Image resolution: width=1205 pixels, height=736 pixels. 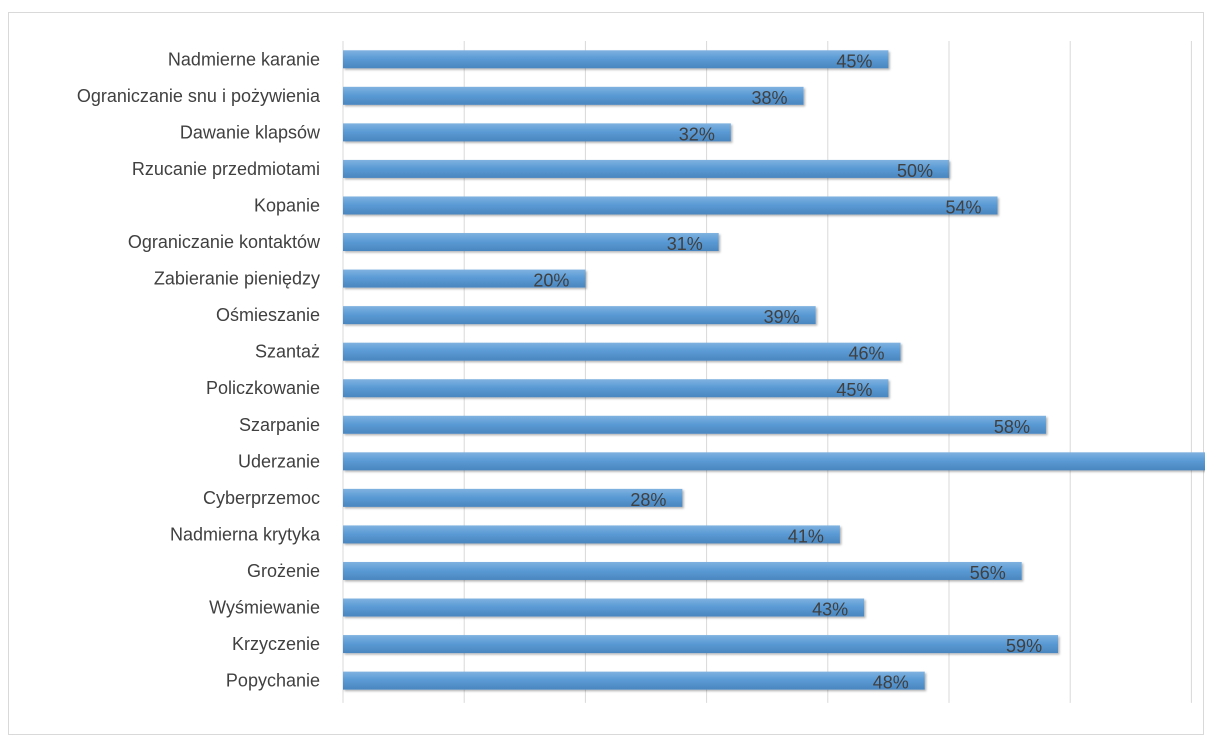 What do you see at coordinates (1024, 646) in the screenshot?
I see `data-label: 59%` at bounding box center [1024, 646].